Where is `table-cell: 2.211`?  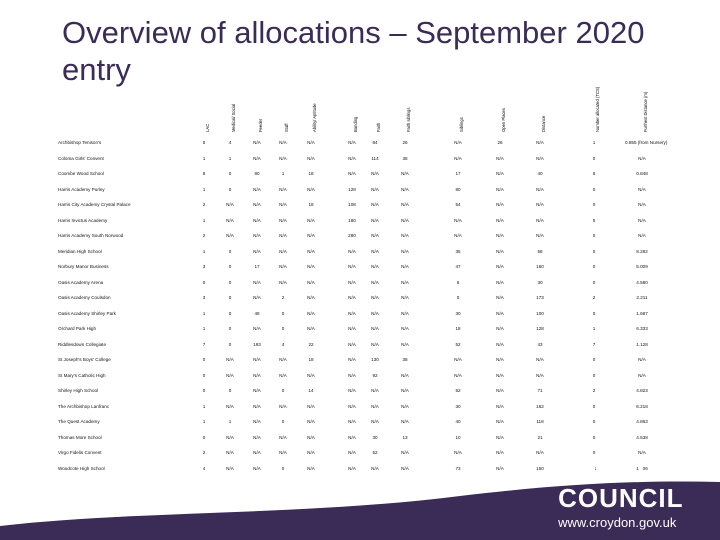 table-cell: 2.211 is located at coordinates (642, 297).